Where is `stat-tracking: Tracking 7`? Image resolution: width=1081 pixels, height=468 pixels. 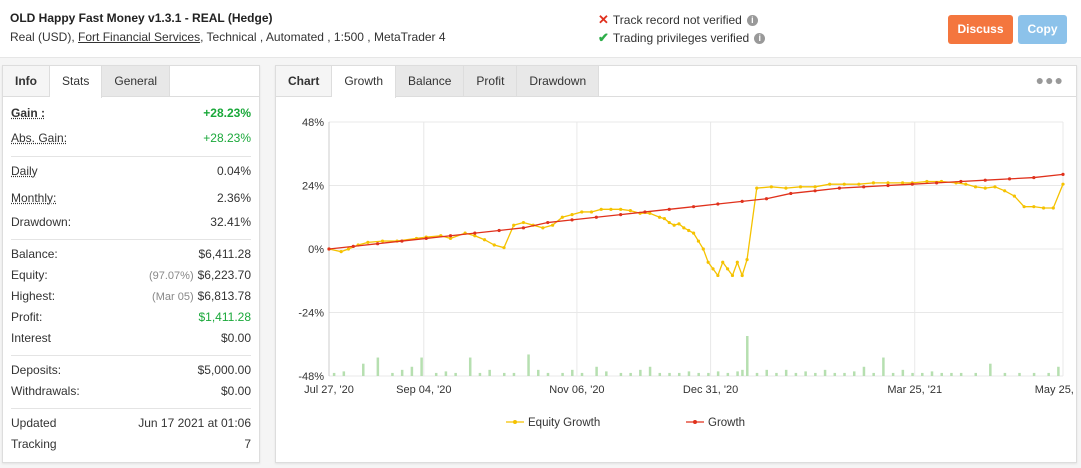
stat-tracking: Tracking 7 is located at coordinates (131, 444).